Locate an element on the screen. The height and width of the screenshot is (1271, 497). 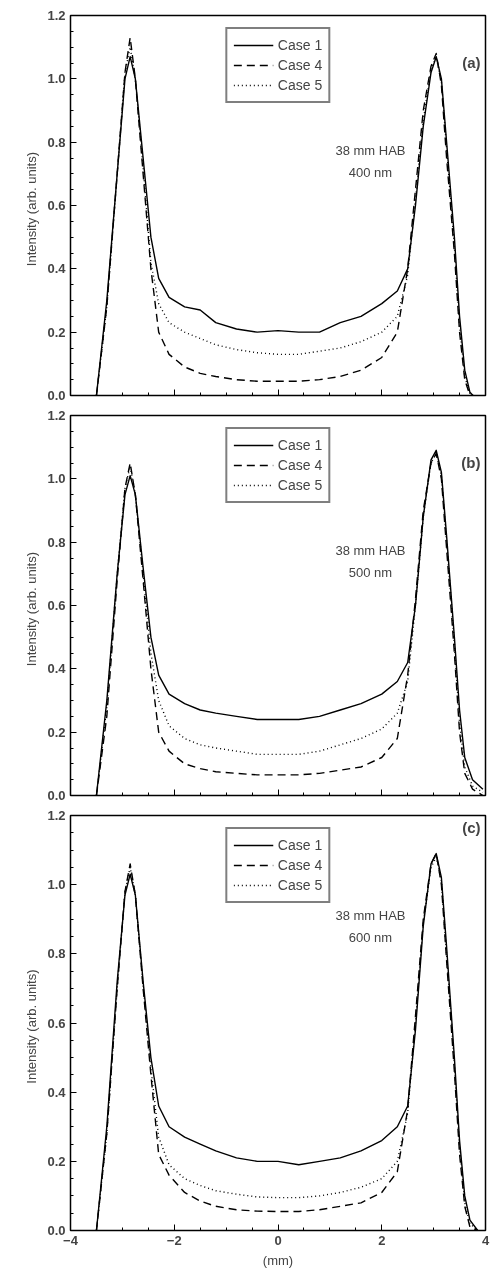
annotation: 500 nm is located at coordinates (370, 572).